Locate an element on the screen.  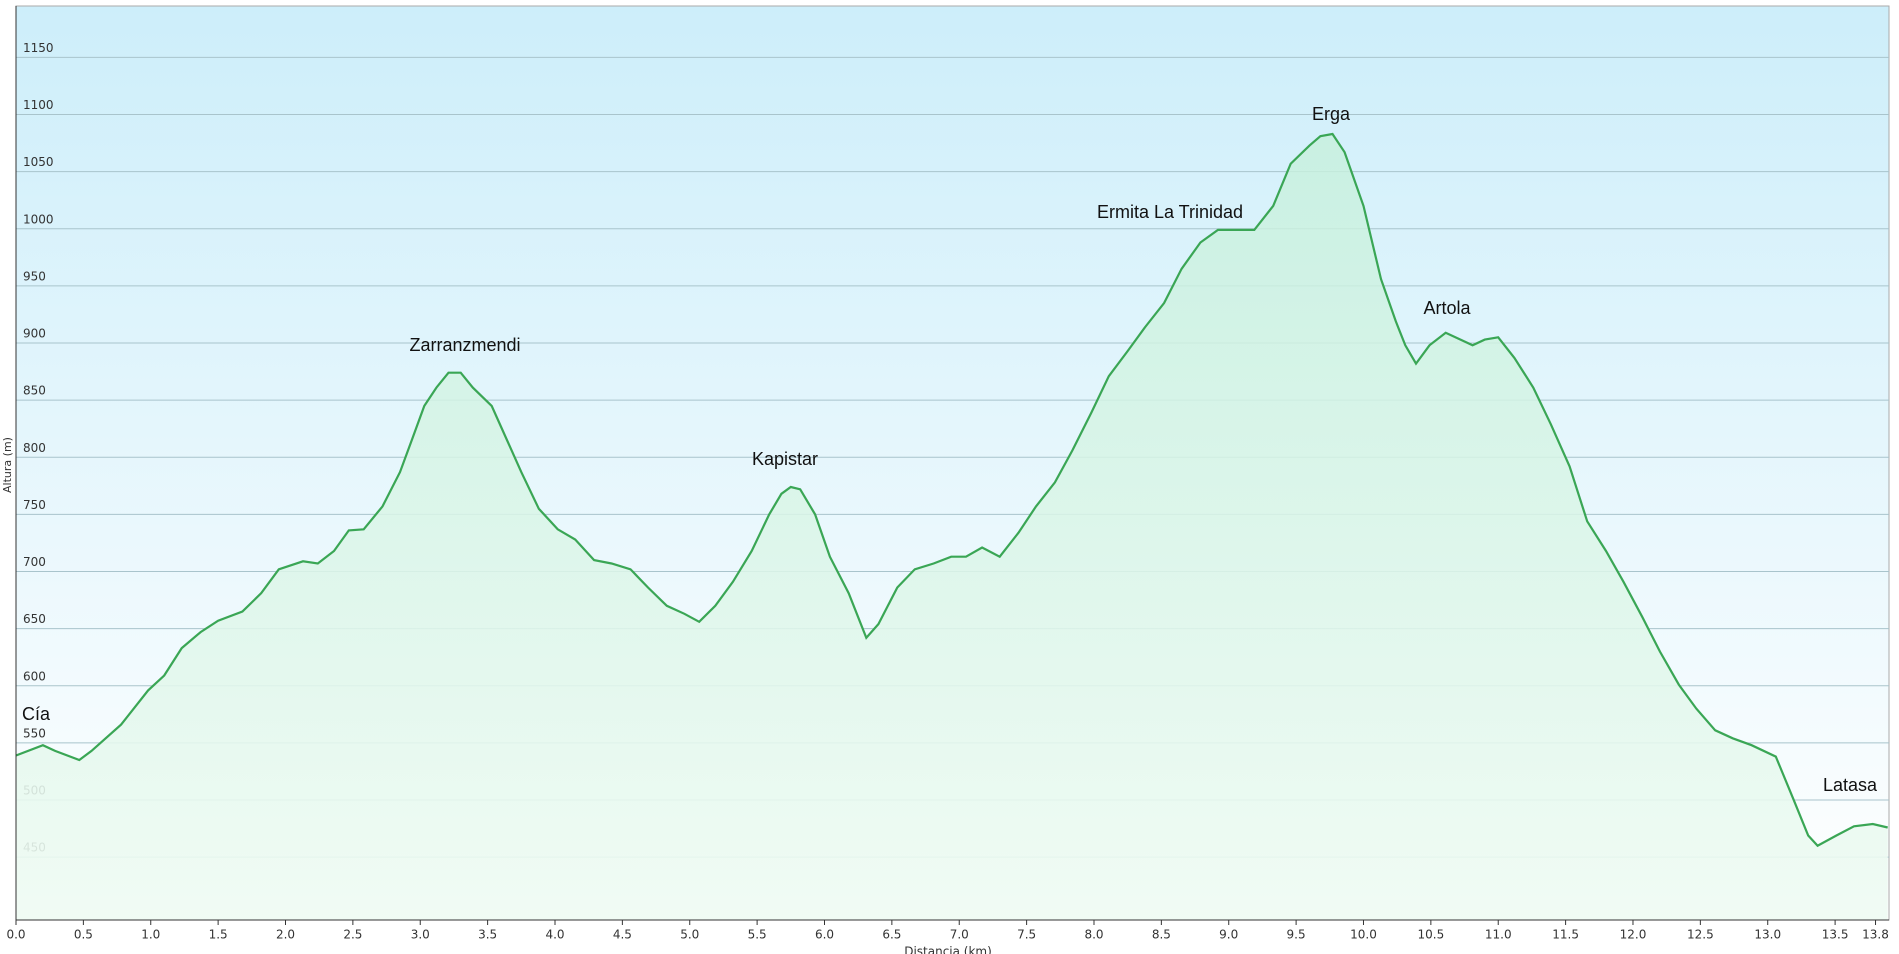
y-tick-label: 700 is located at coordinates (34, 562).